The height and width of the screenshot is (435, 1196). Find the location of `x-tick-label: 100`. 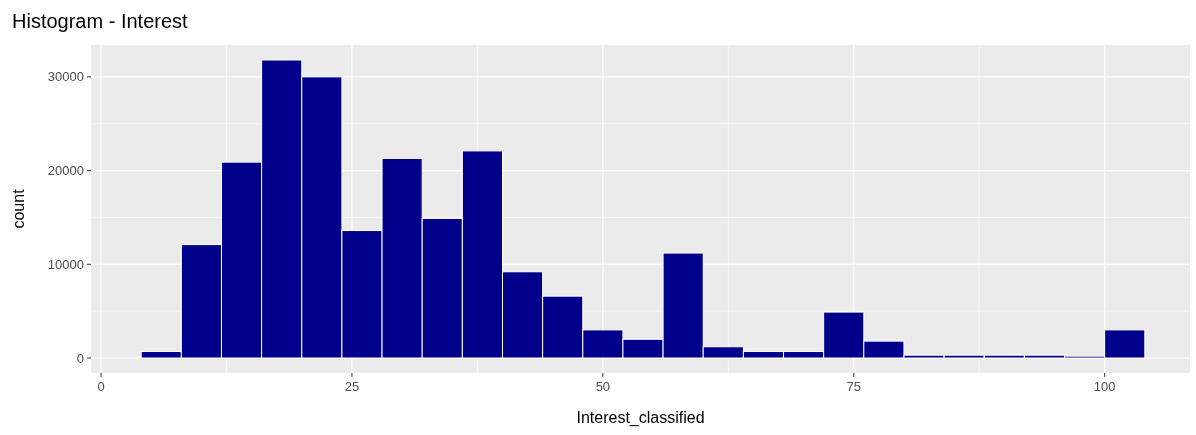

x-tick-label: 100 is located at coordinates (1104, 386).